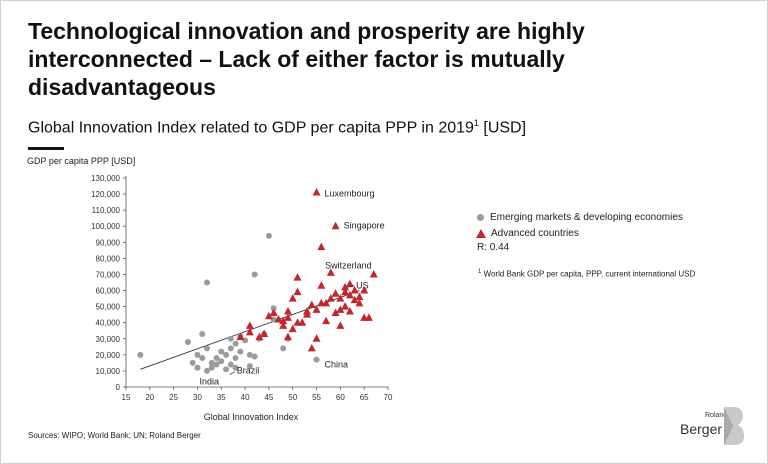  Describe the element at coordinates (350, 193) in the screenshot. I see `annotation-label: Luxembourg` at that location.